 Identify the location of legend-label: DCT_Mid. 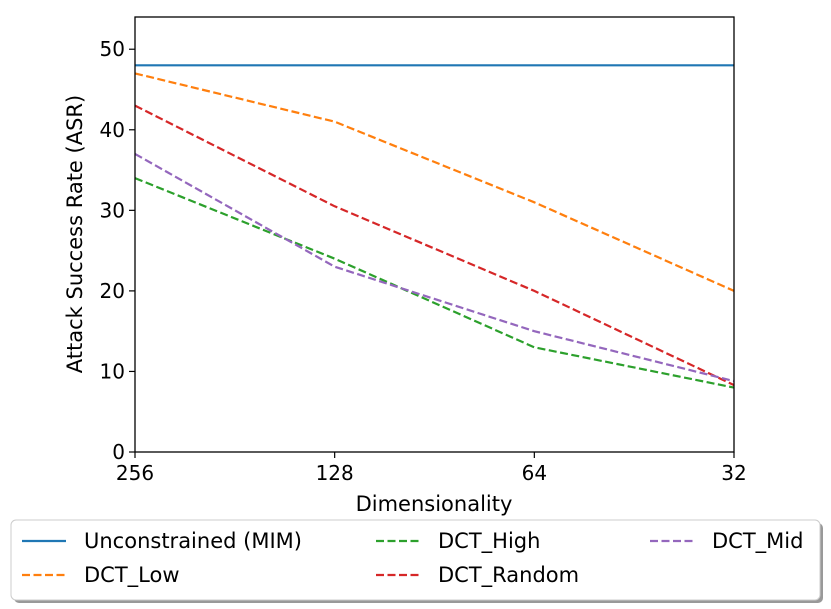
(757, 541).